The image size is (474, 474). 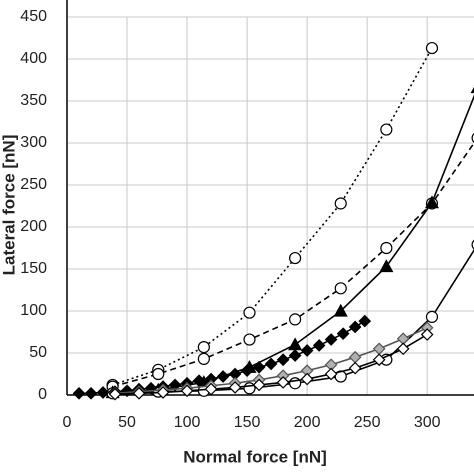 What do you see at coordinates (307, 422) in the screenshot?
I see `x-tick-label: 200` at bounding box center [307, 422].